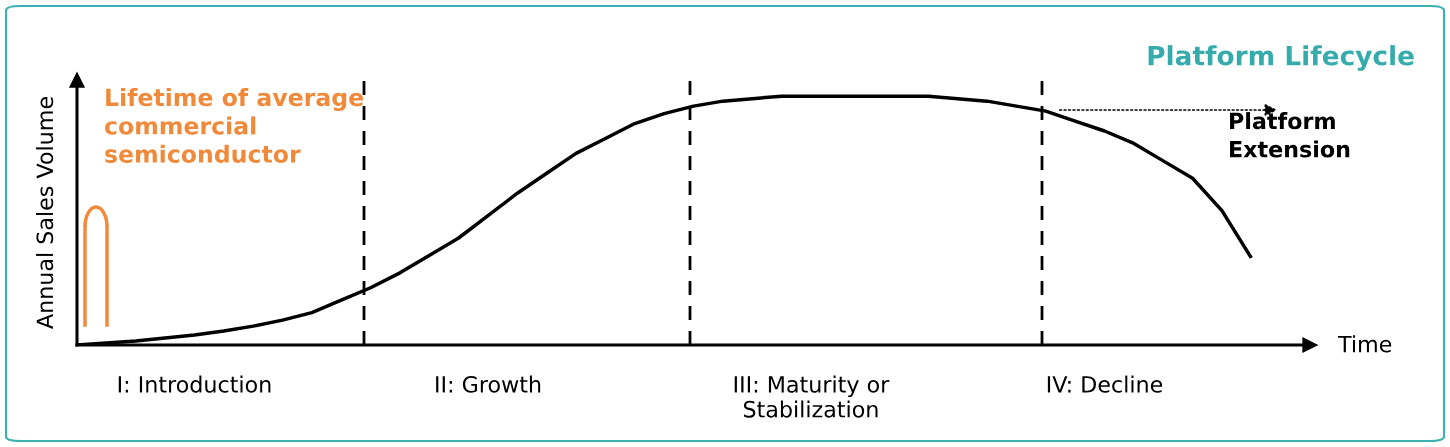 The width and height of the screenshot is (1450, 447). Describe the element at coordinates (488, 384) in the screenshot. I see `x-tick-label: II: Growth` at that location.